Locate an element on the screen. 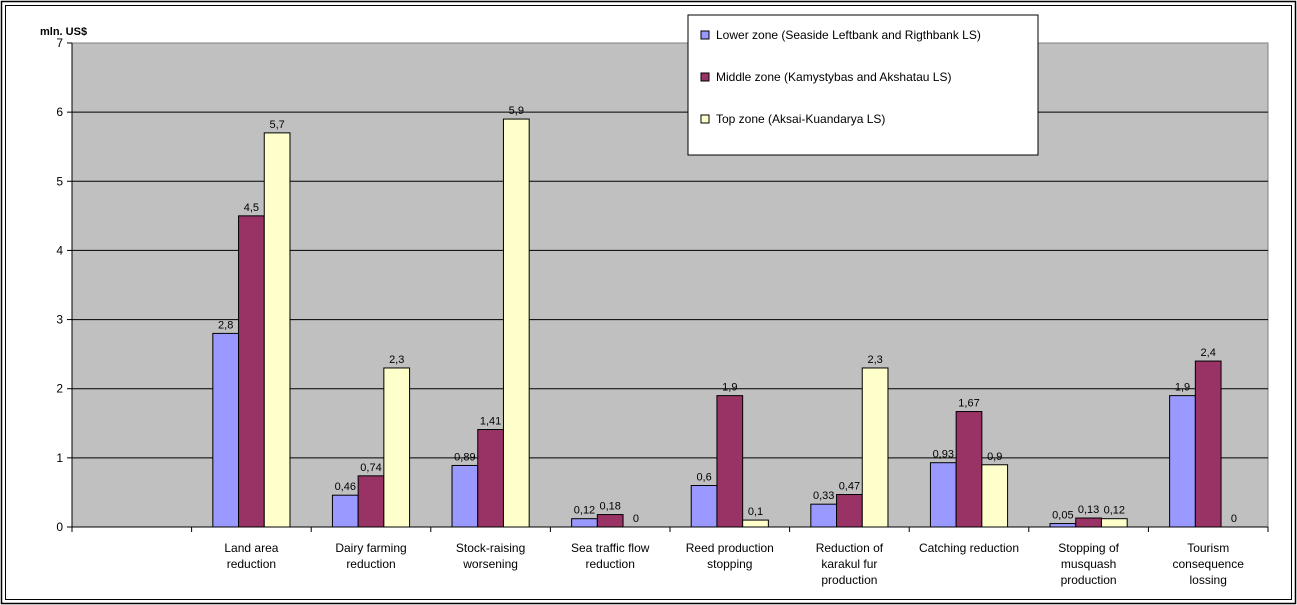 This screenshot has width=1297, height=605. y-axis-label: mln. US$ is located at coordinates (63, 32).